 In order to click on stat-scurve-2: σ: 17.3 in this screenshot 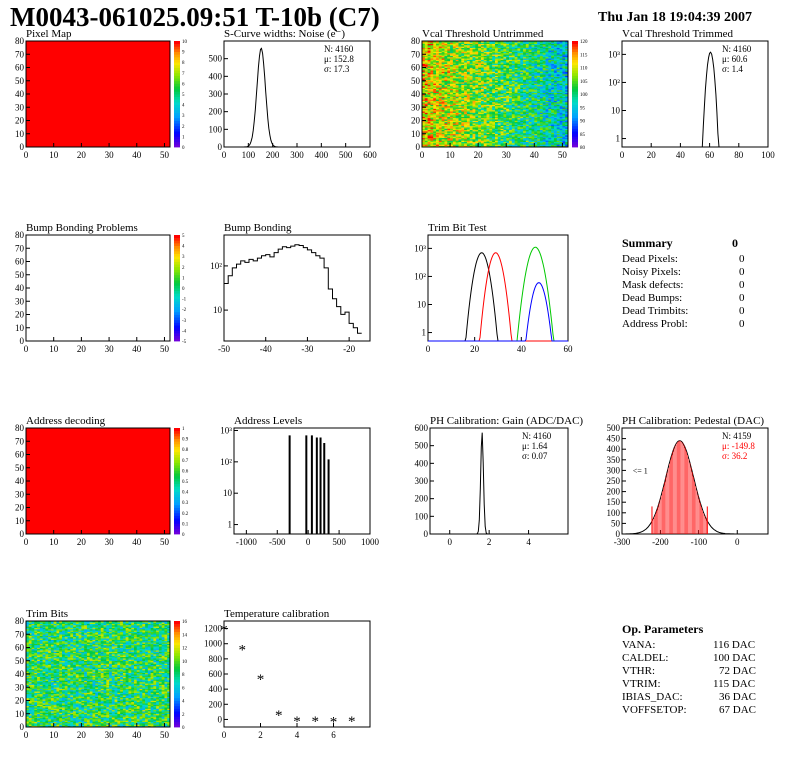, I will do `click(337, 69)`.